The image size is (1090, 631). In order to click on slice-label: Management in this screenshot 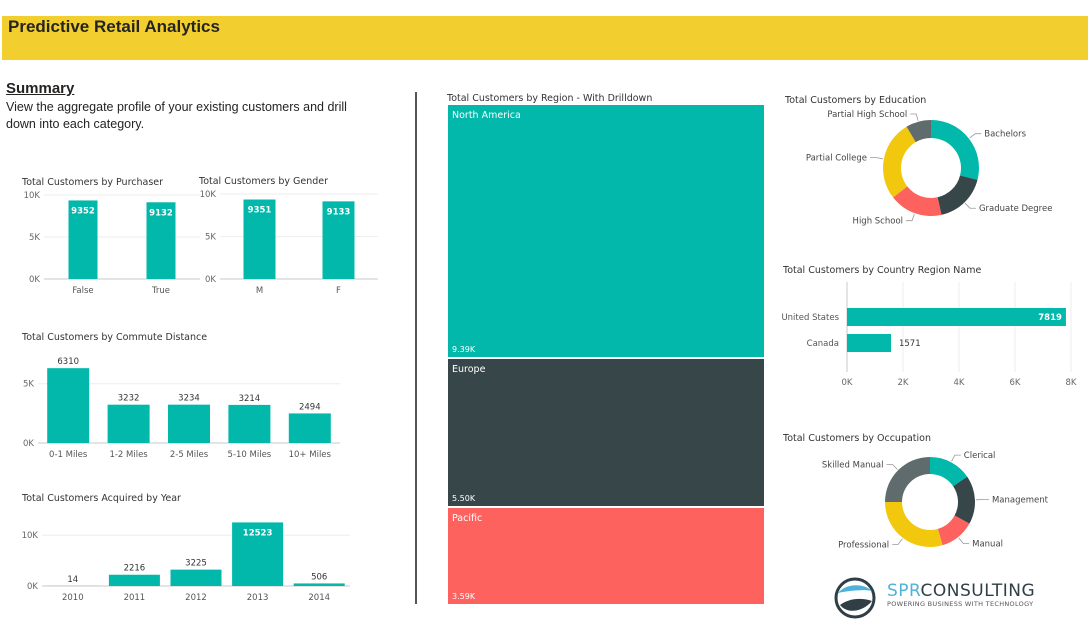, I will do `click(1020, 501)`.